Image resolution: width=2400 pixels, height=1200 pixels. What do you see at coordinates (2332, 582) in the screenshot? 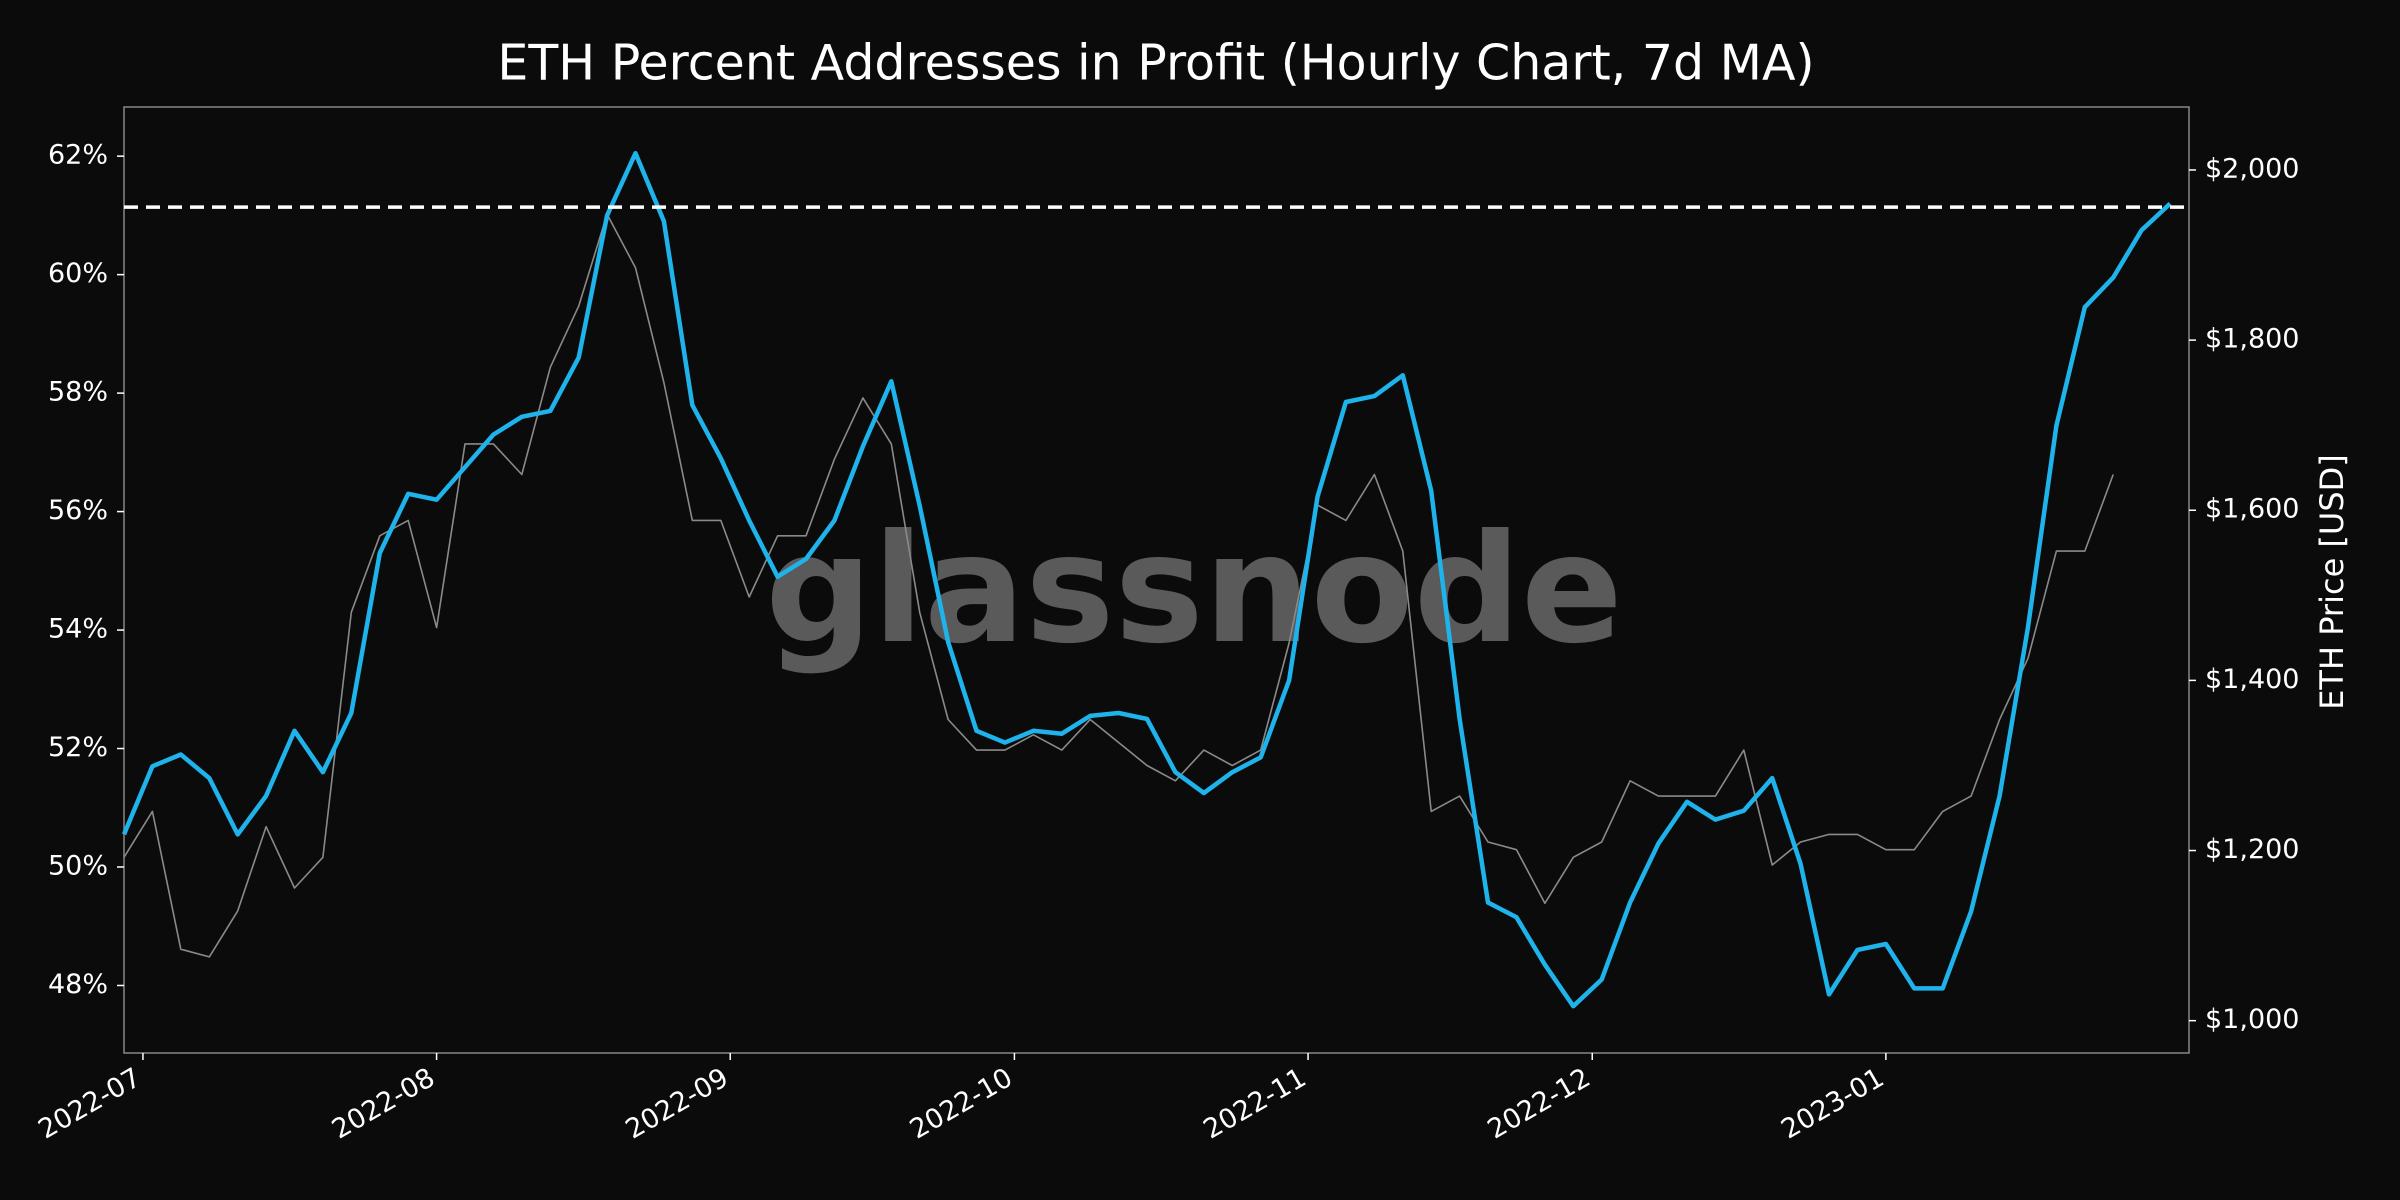
I see `y2-axis-label: ETH Price [USD]` at bounding box center [2332, 582].